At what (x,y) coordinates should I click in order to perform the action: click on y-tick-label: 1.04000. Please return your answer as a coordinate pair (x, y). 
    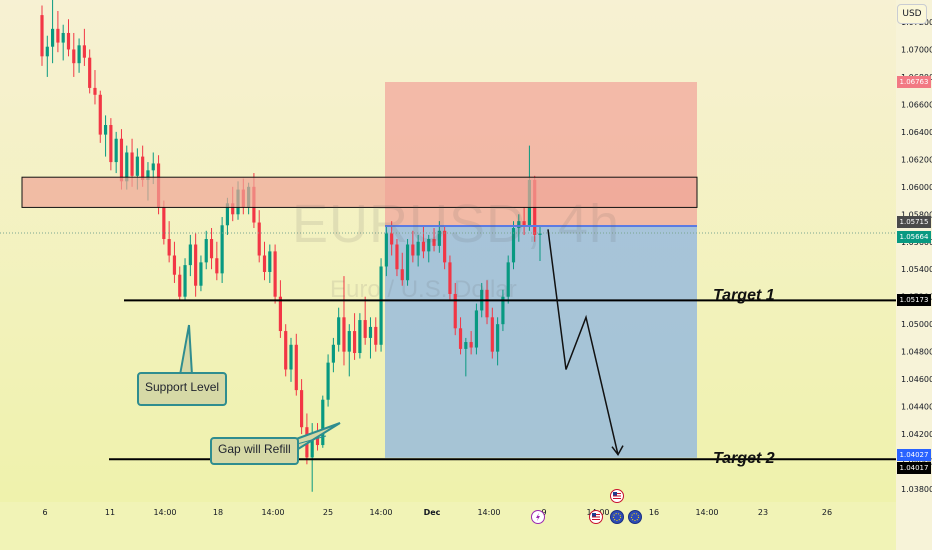
    Looking at the image, I should click on (916, 462).